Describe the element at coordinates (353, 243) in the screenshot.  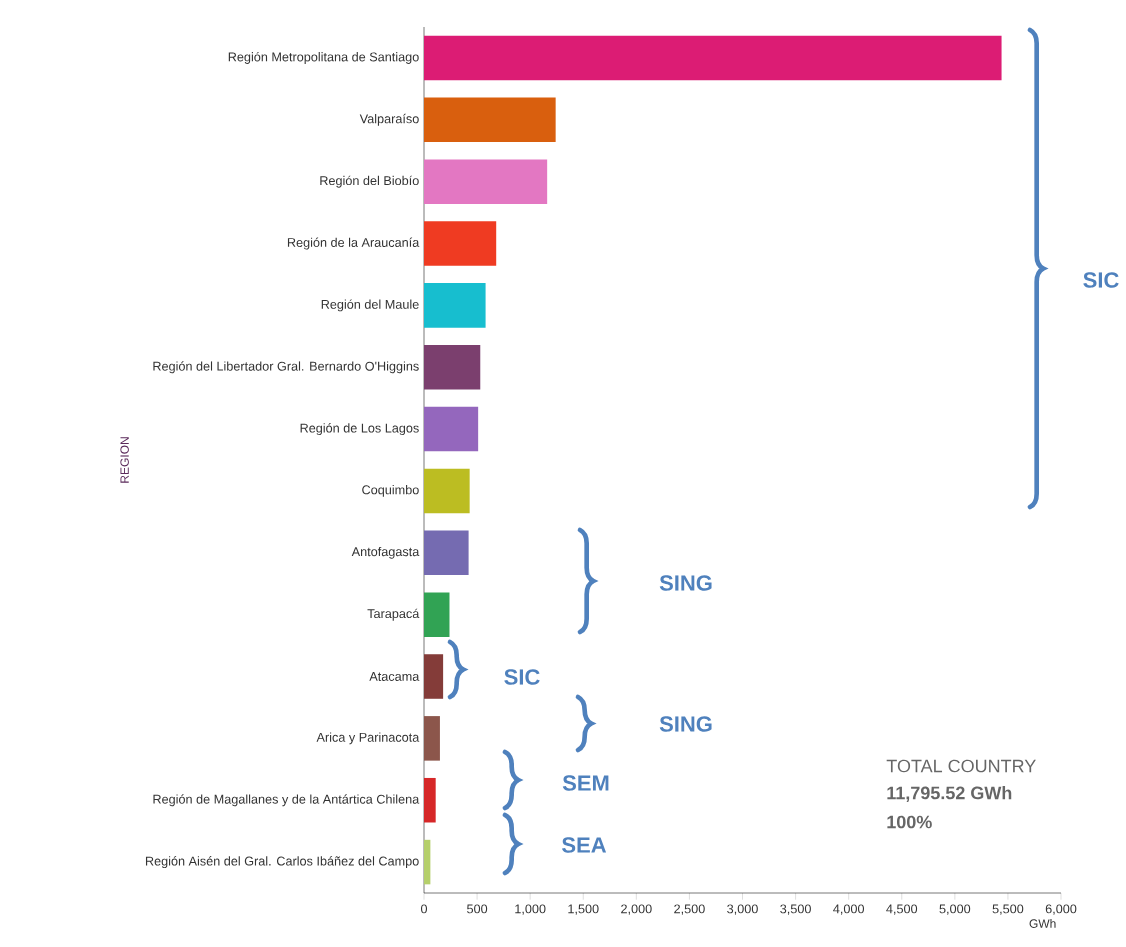
I see `y-tick-label: Región de la Araucanía` at that location.